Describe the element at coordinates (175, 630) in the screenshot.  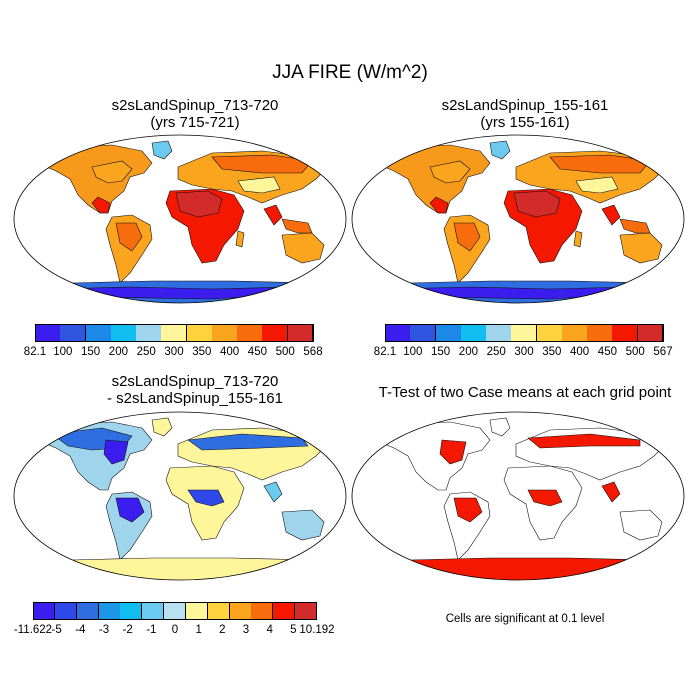
I see `colorbar-label: 0` at that location.